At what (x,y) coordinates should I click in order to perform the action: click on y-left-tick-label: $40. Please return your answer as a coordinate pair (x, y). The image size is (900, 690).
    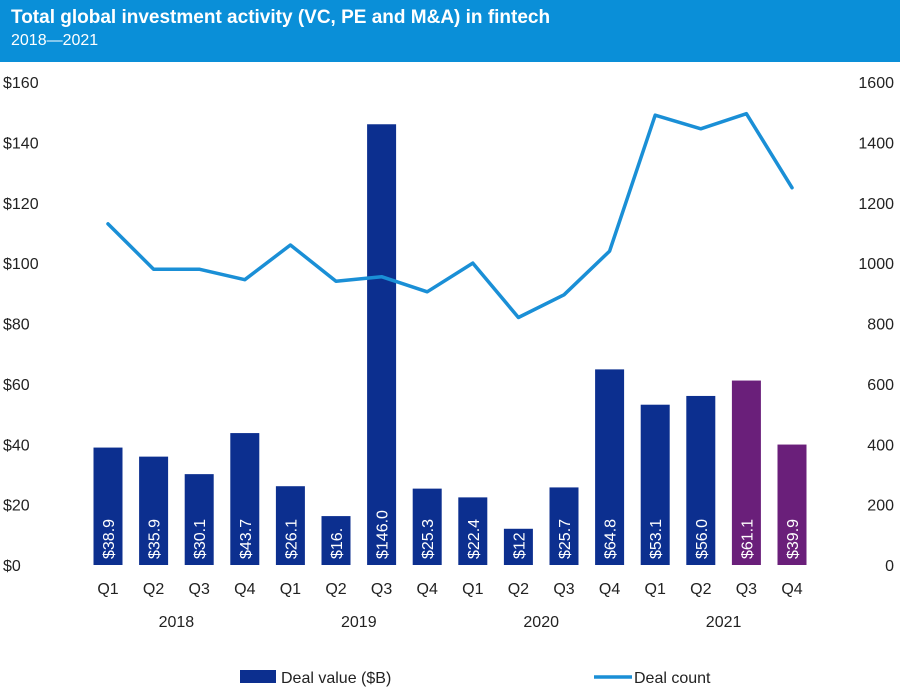
    Looking at the image, I should click on (16, 445).